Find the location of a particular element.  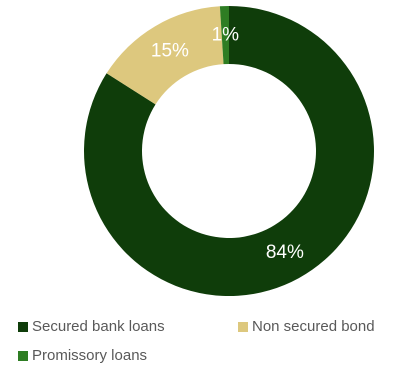

data-label-non-secured-bond: 15% is located at coordinates (170, 51).